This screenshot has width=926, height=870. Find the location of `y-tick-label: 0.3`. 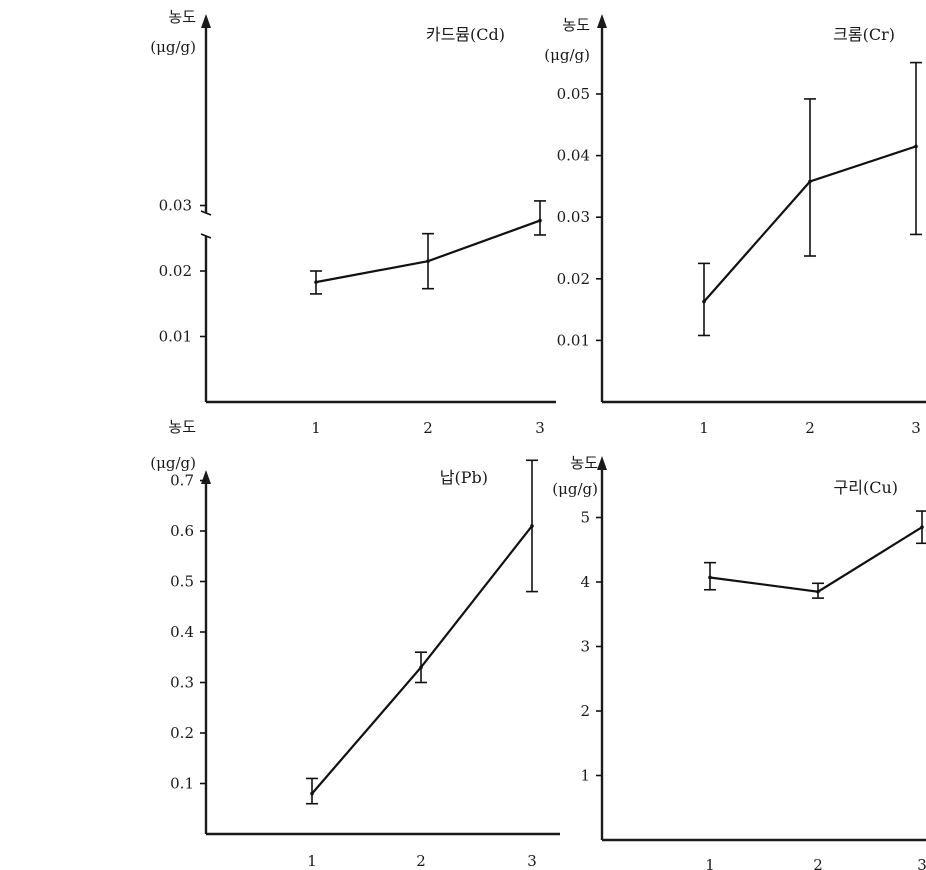

y-tick-label: 0.3 is located at coordinates (182, 683).